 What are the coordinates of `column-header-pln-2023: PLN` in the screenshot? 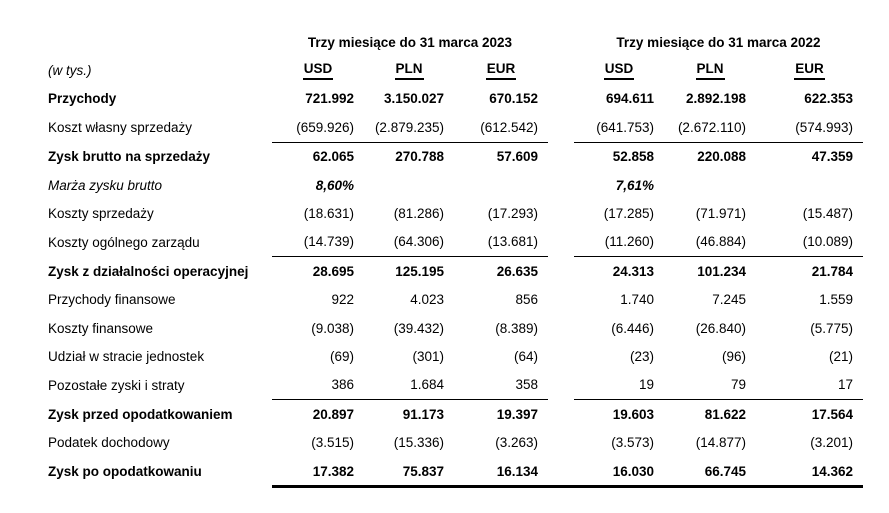 It's located at (409, 70).